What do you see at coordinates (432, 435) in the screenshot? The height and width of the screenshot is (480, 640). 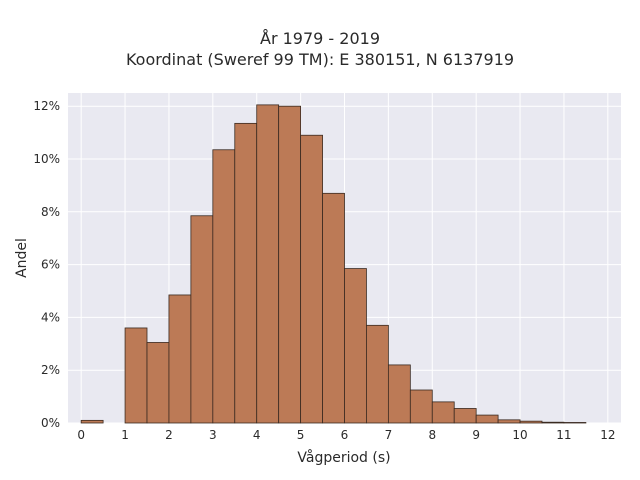 I see `x-tick-label-8: 8` at bounding box center [432, 435].